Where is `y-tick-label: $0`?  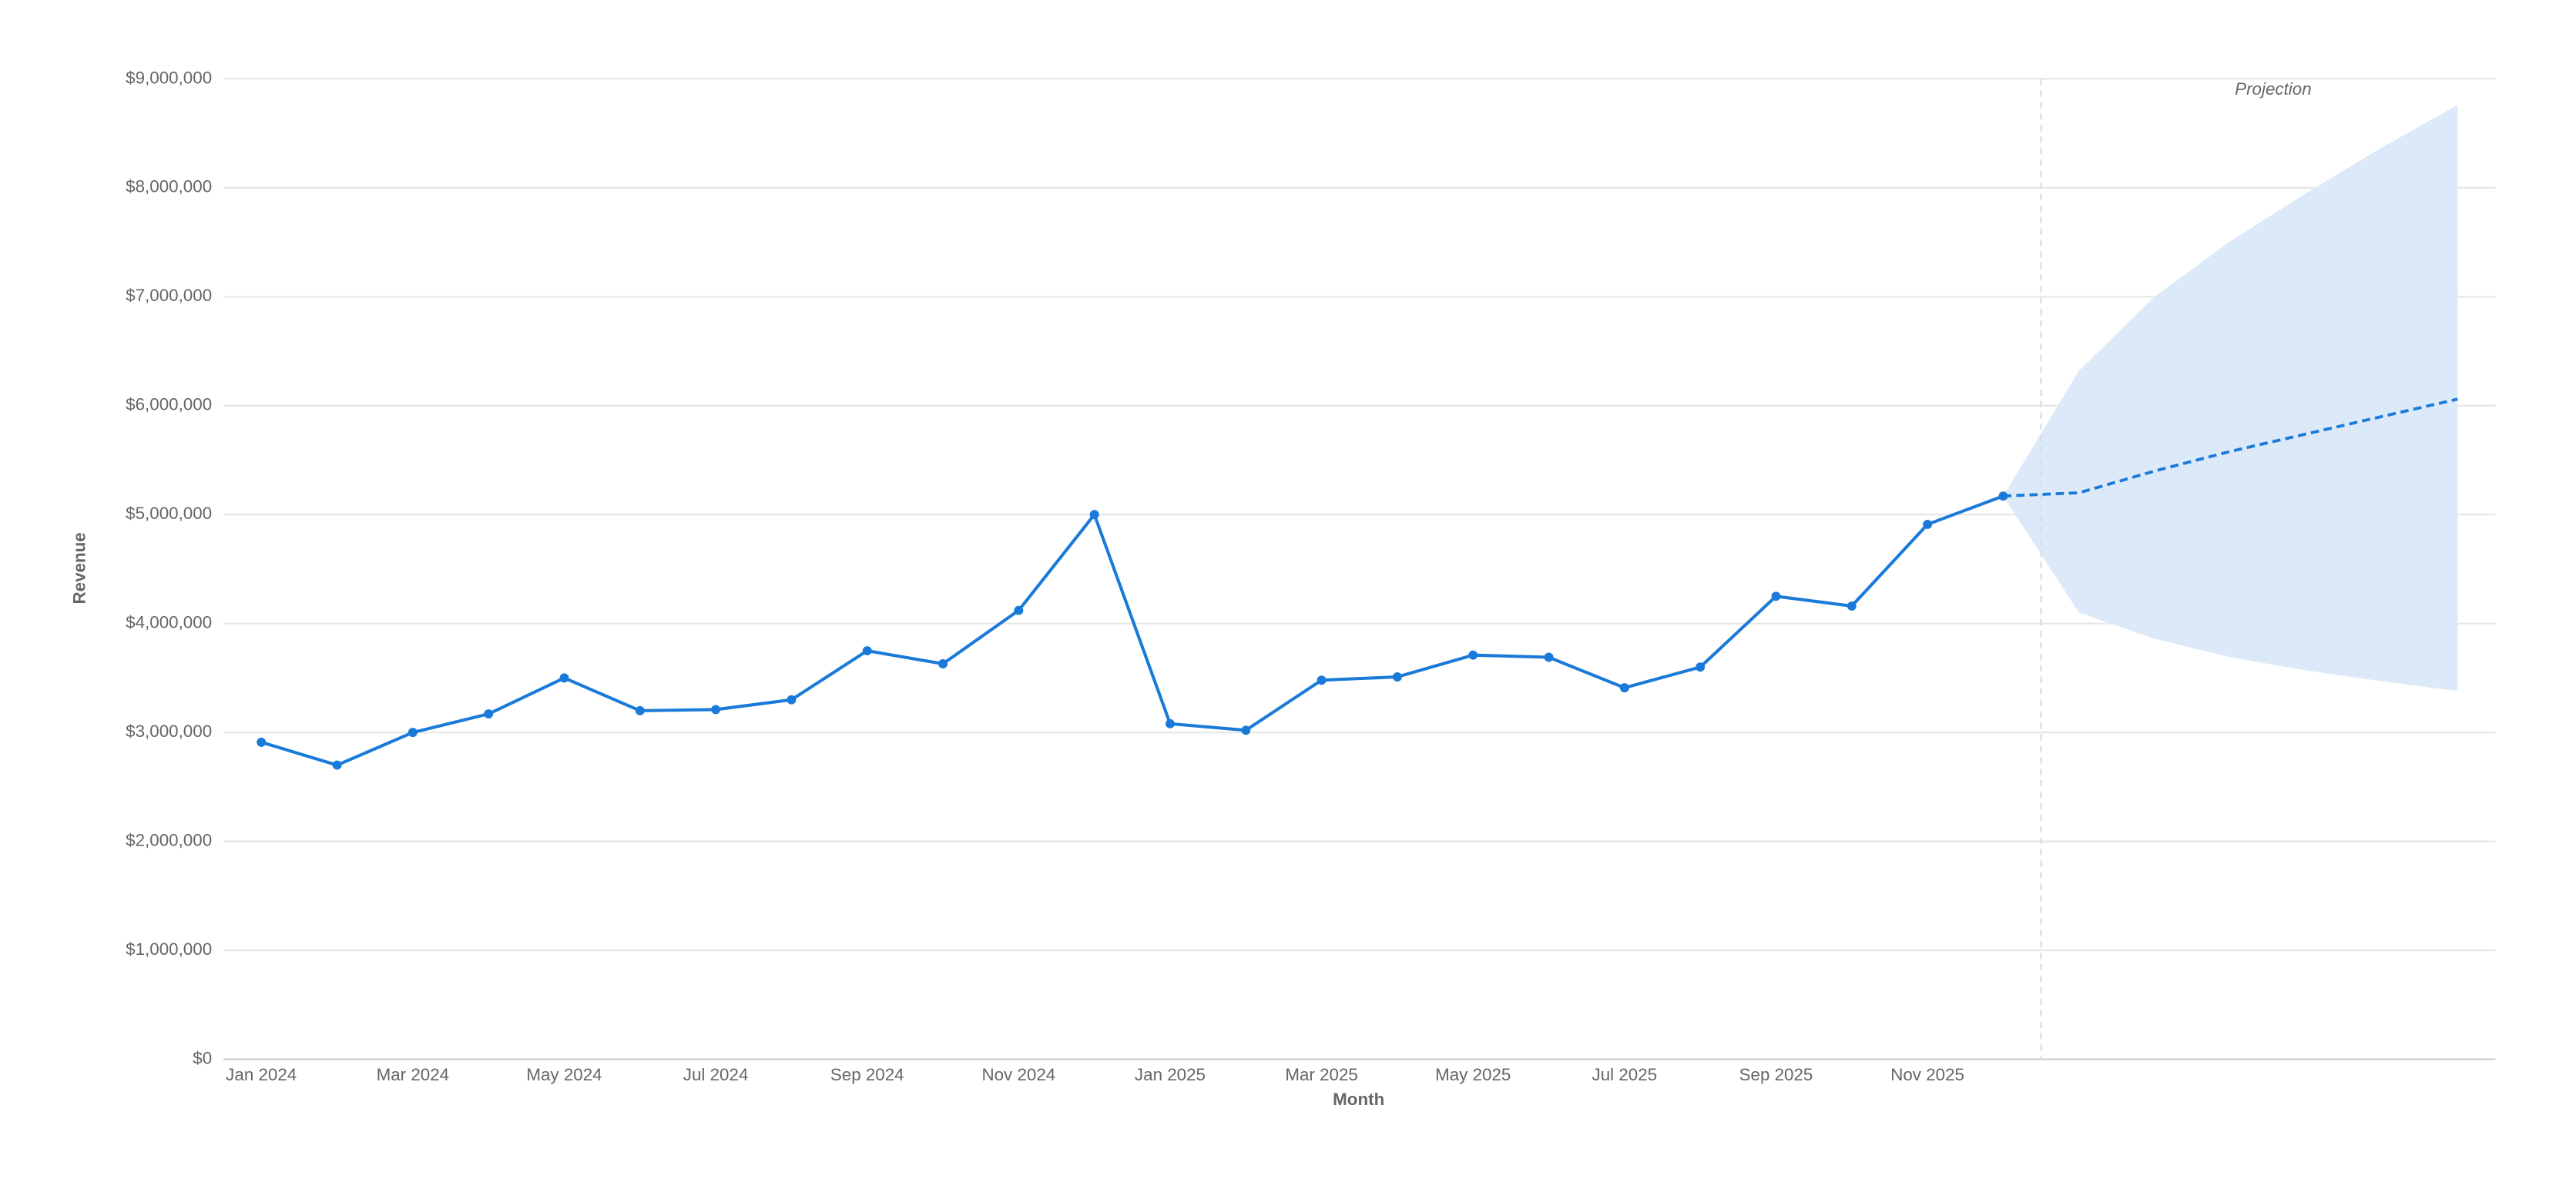
y-tick-label: $0 is located at coordinates (202, 1057).